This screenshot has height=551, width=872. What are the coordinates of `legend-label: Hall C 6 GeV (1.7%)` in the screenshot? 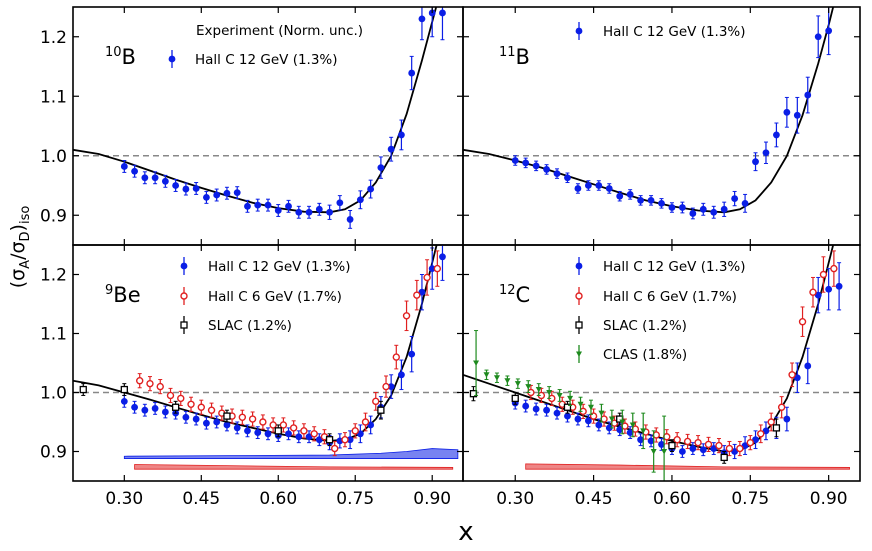 It's located at (670, 297).